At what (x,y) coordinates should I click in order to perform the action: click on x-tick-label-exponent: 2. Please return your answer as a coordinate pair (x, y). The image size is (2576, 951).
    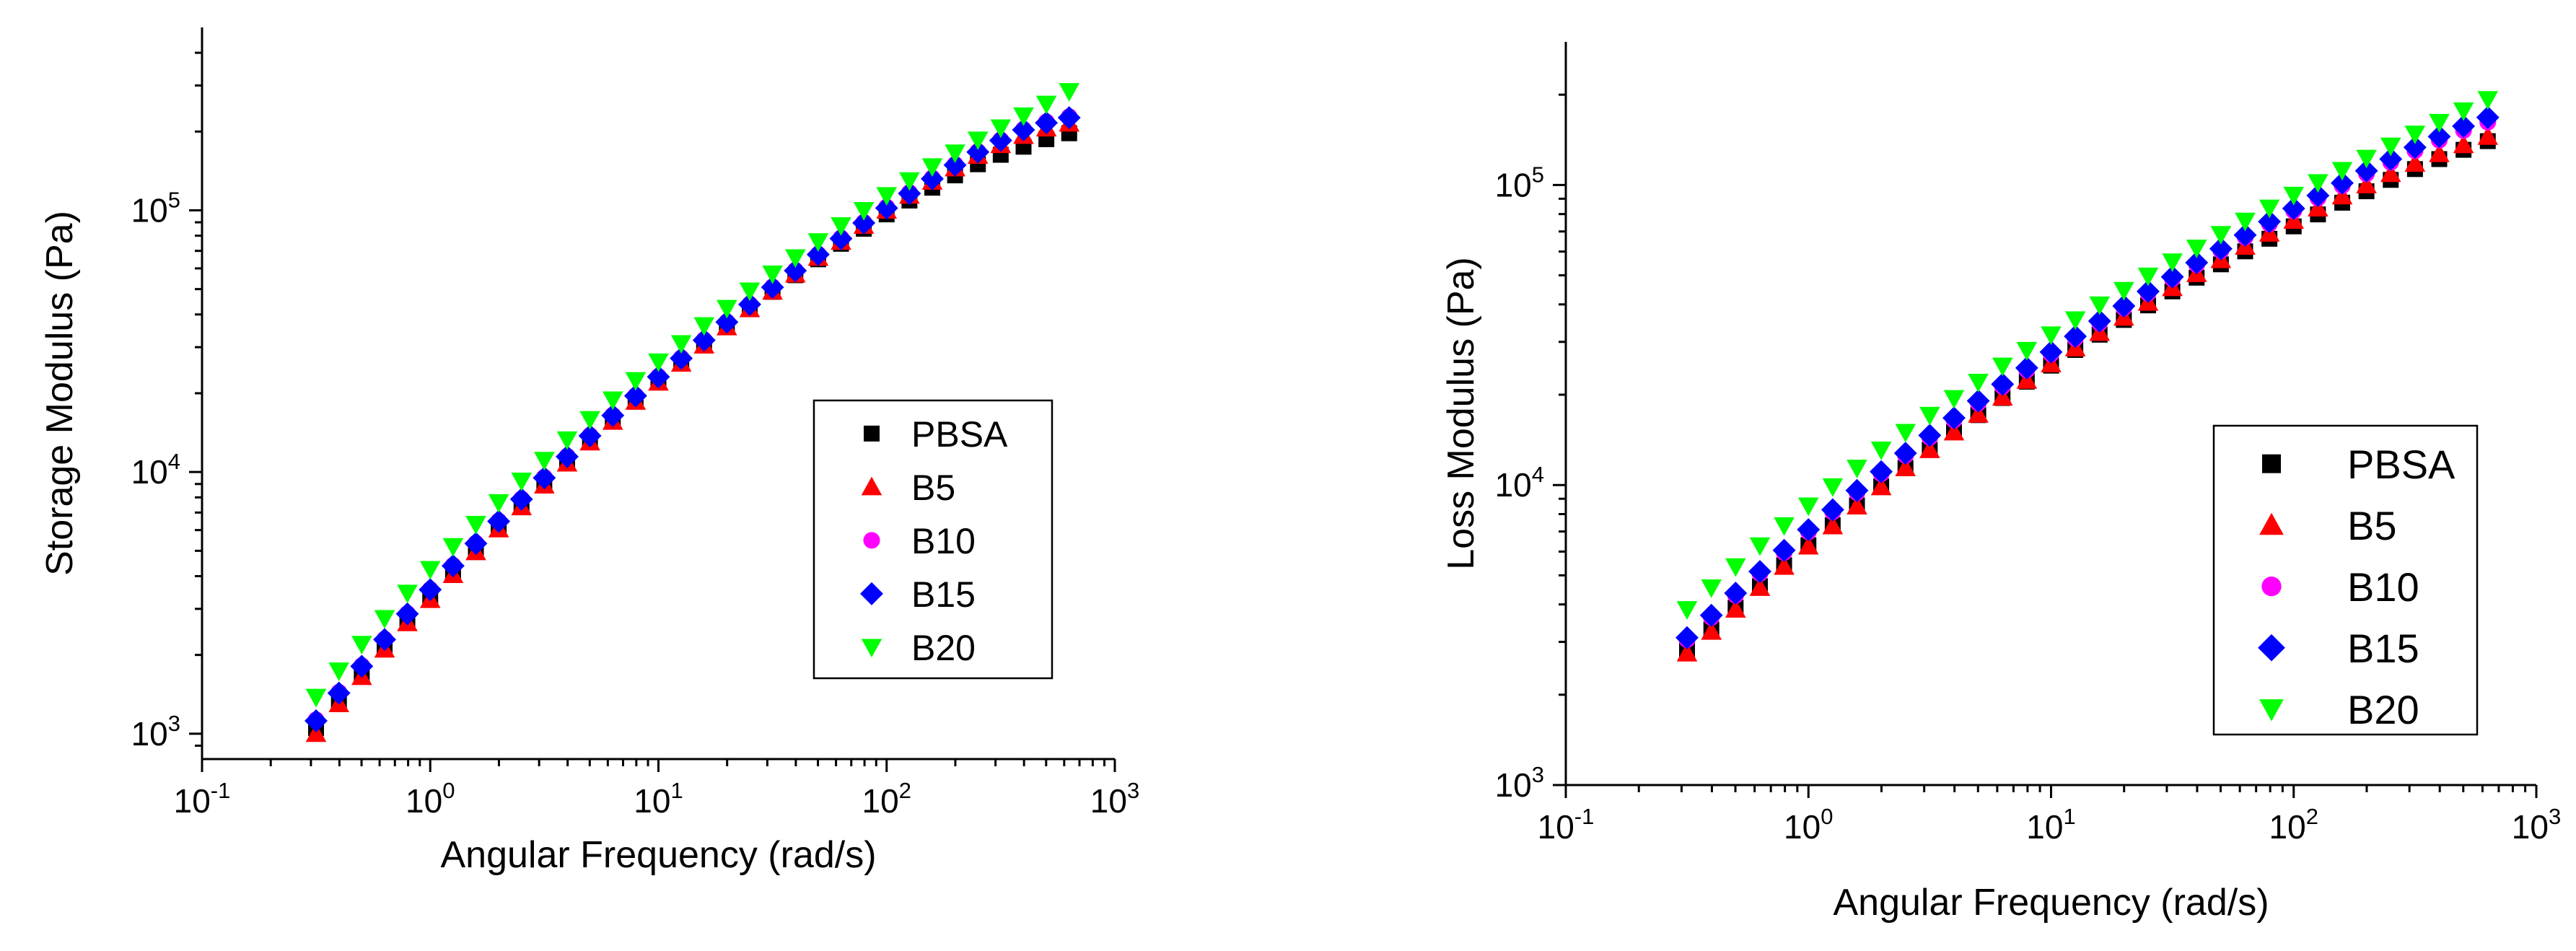
    Looking at the image, I should click on (2312, 816).